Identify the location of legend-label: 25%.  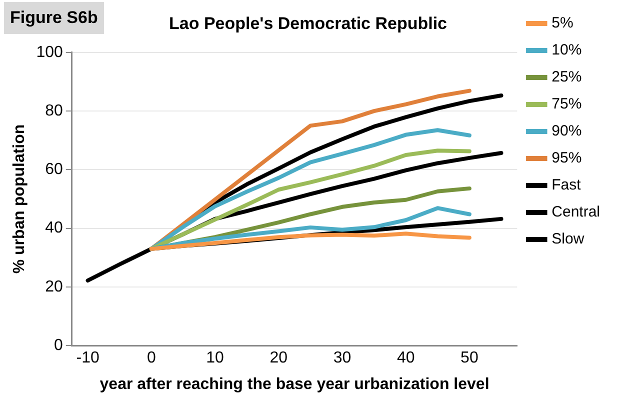
(567, 77).